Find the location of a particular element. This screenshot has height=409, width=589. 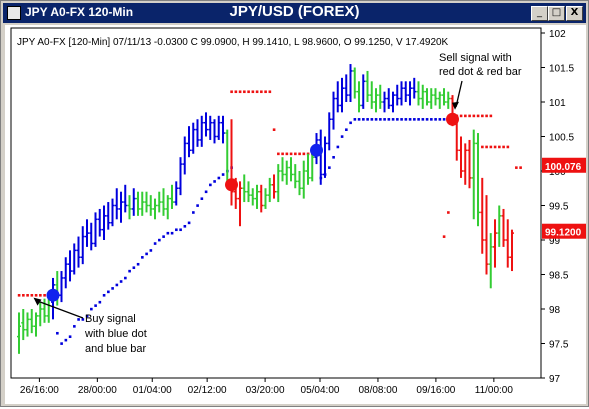

y-tick-label: 97 is located at coordinates (555, 379).